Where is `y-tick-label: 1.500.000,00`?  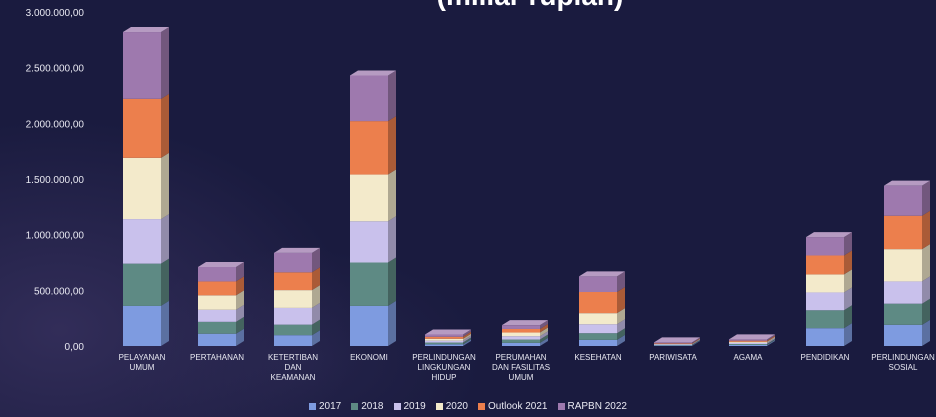 y-tick-label: 1.500.000,00 is located at coordinates (55, 180).